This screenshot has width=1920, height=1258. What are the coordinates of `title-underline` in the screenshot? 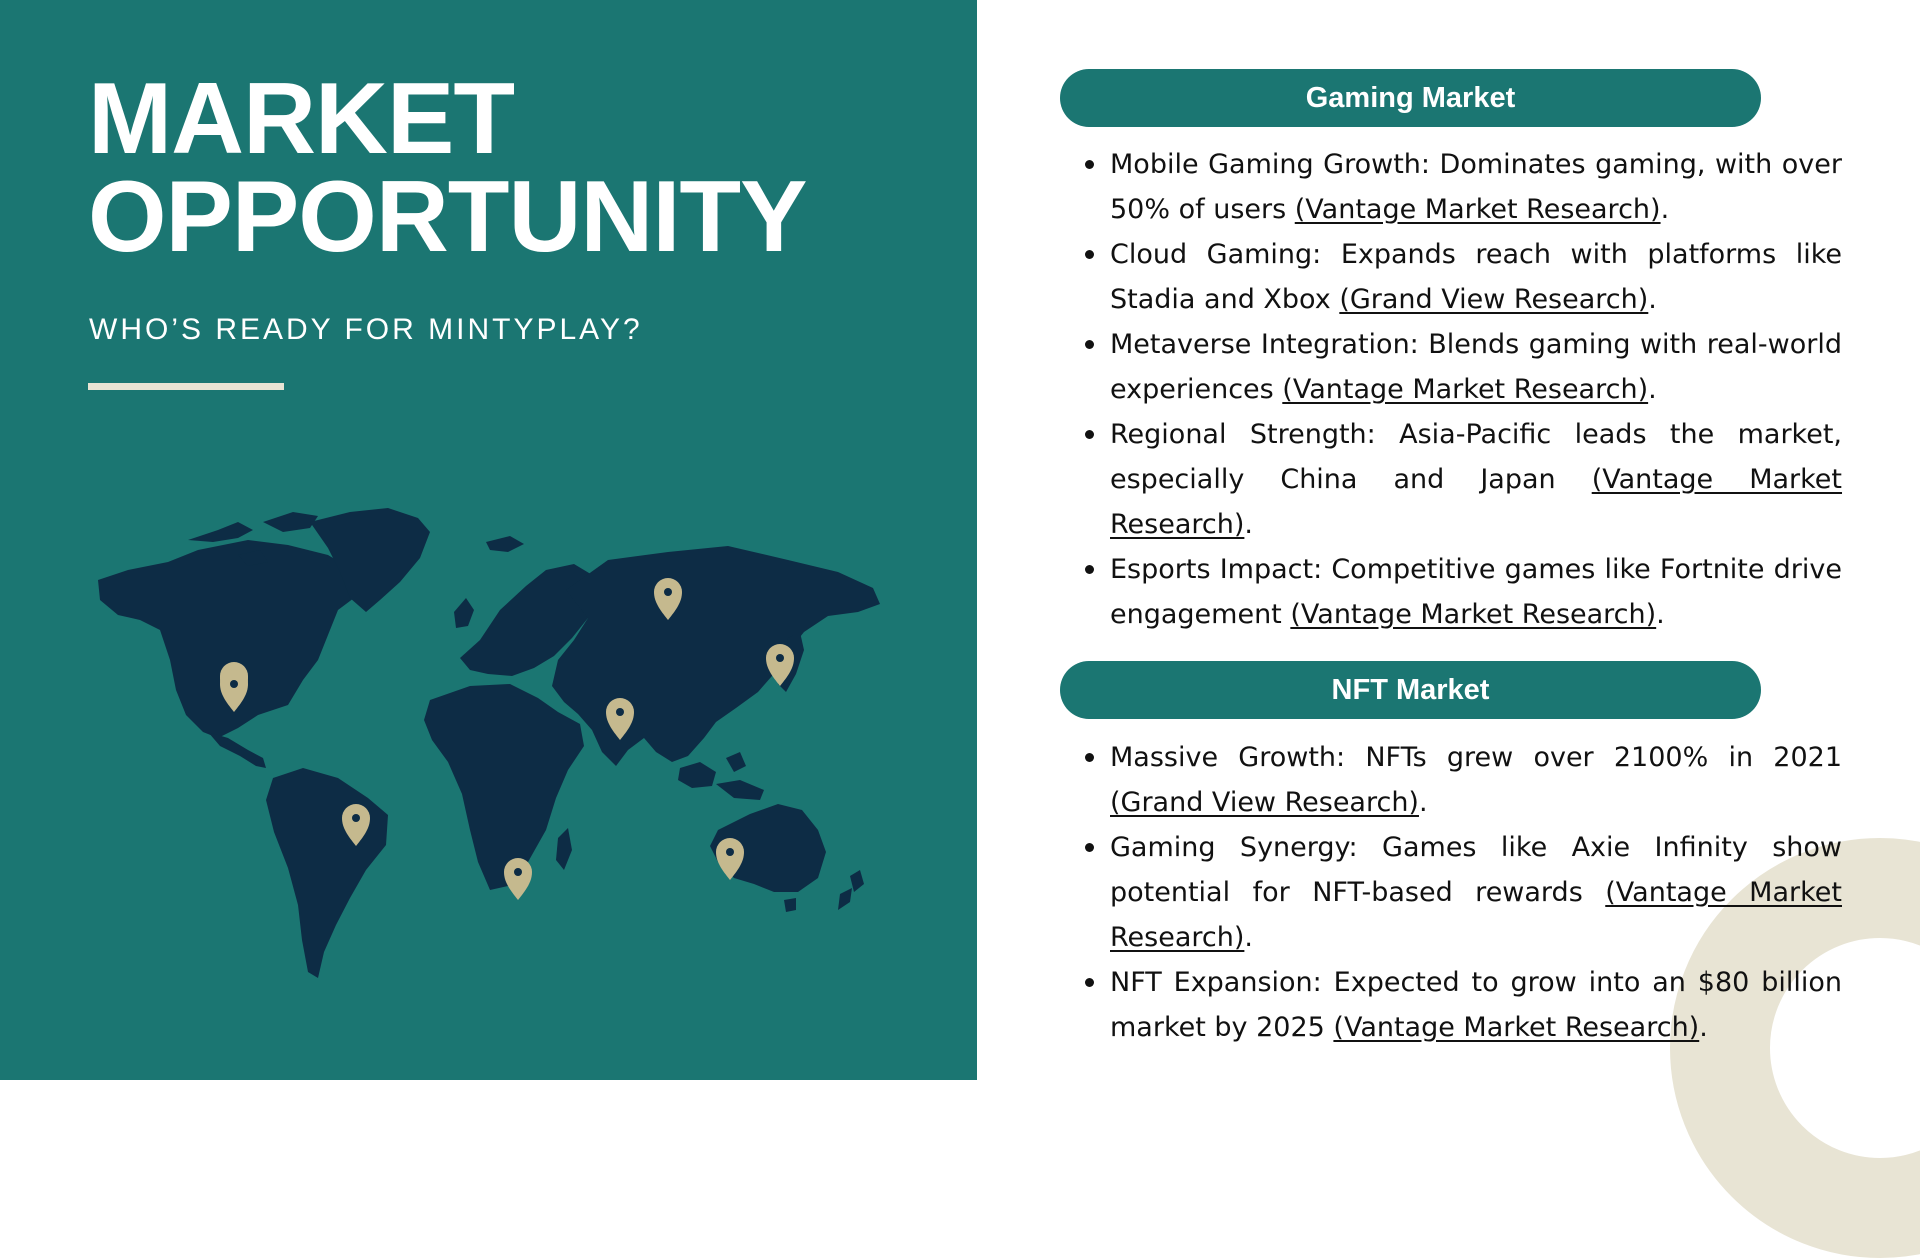 It's located at (186, 386).